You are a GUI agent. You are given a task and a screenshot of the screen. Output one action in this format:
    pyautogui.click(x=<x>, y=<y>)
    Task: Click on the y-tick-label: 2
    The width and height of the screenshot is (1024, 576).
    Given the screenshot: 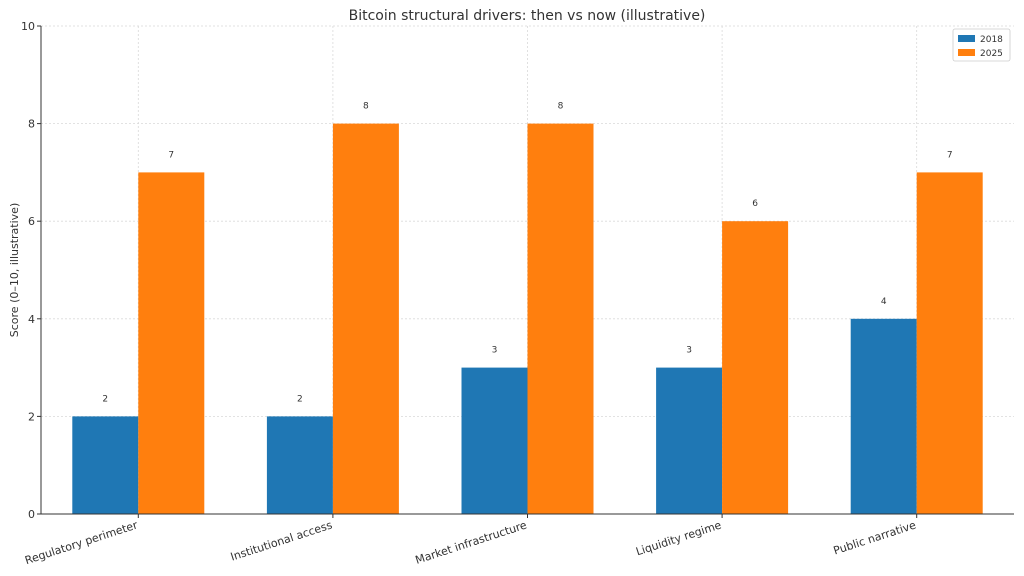 What is the action you would take?
    pyautogui.click(x=31, y=416)
    